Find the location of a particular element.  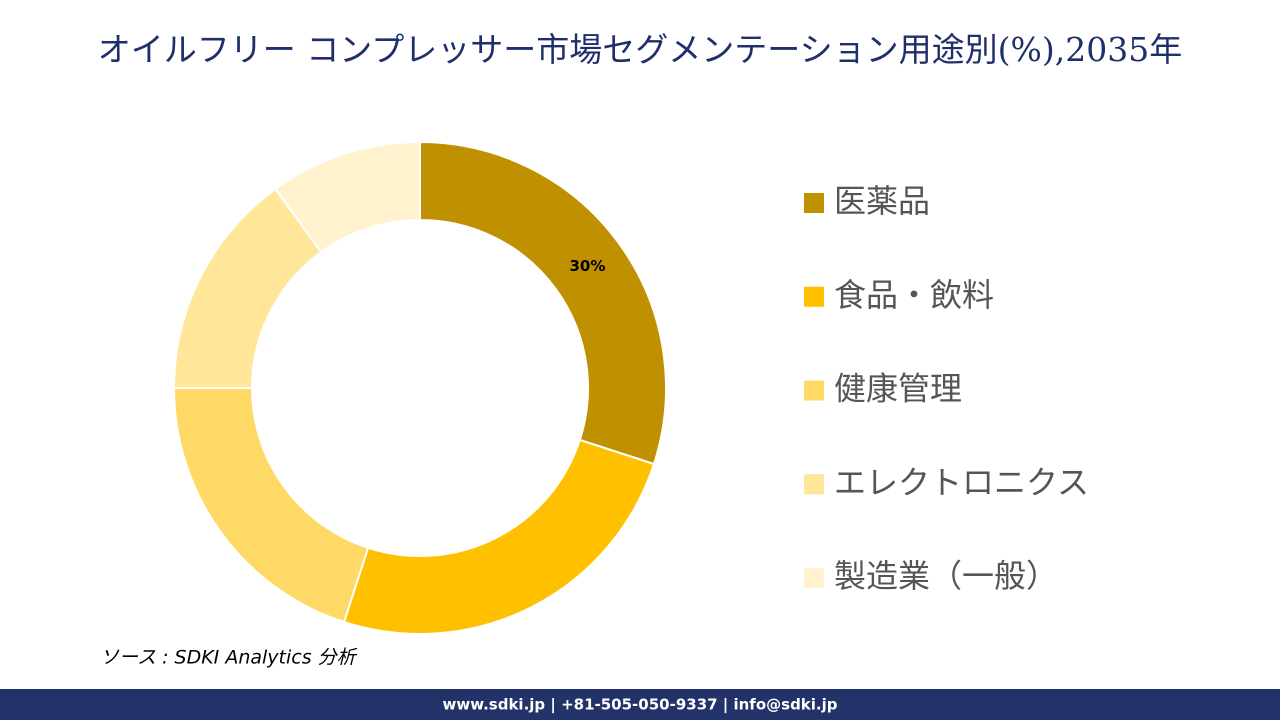

legend-label: 食品・飲料 is located at coordinates (914, 295).